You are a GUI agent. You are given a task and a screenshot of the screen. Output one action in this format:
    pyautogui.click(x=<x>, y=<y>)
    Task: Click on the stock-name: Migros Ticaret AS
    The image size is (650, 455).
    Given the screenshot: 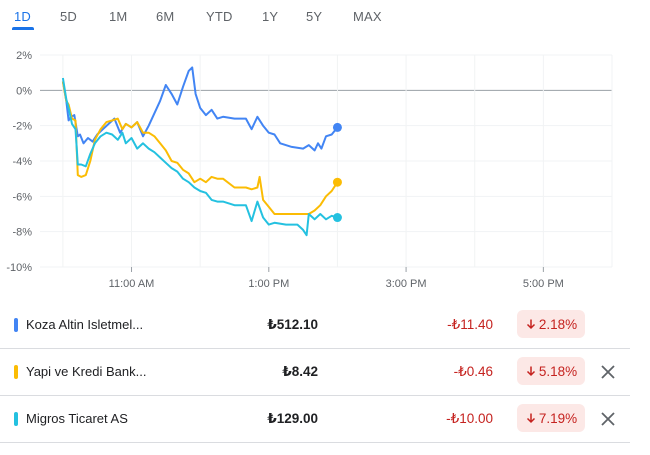 What is the action you would take?
    pyautogui.click(x=77, y=418)
    